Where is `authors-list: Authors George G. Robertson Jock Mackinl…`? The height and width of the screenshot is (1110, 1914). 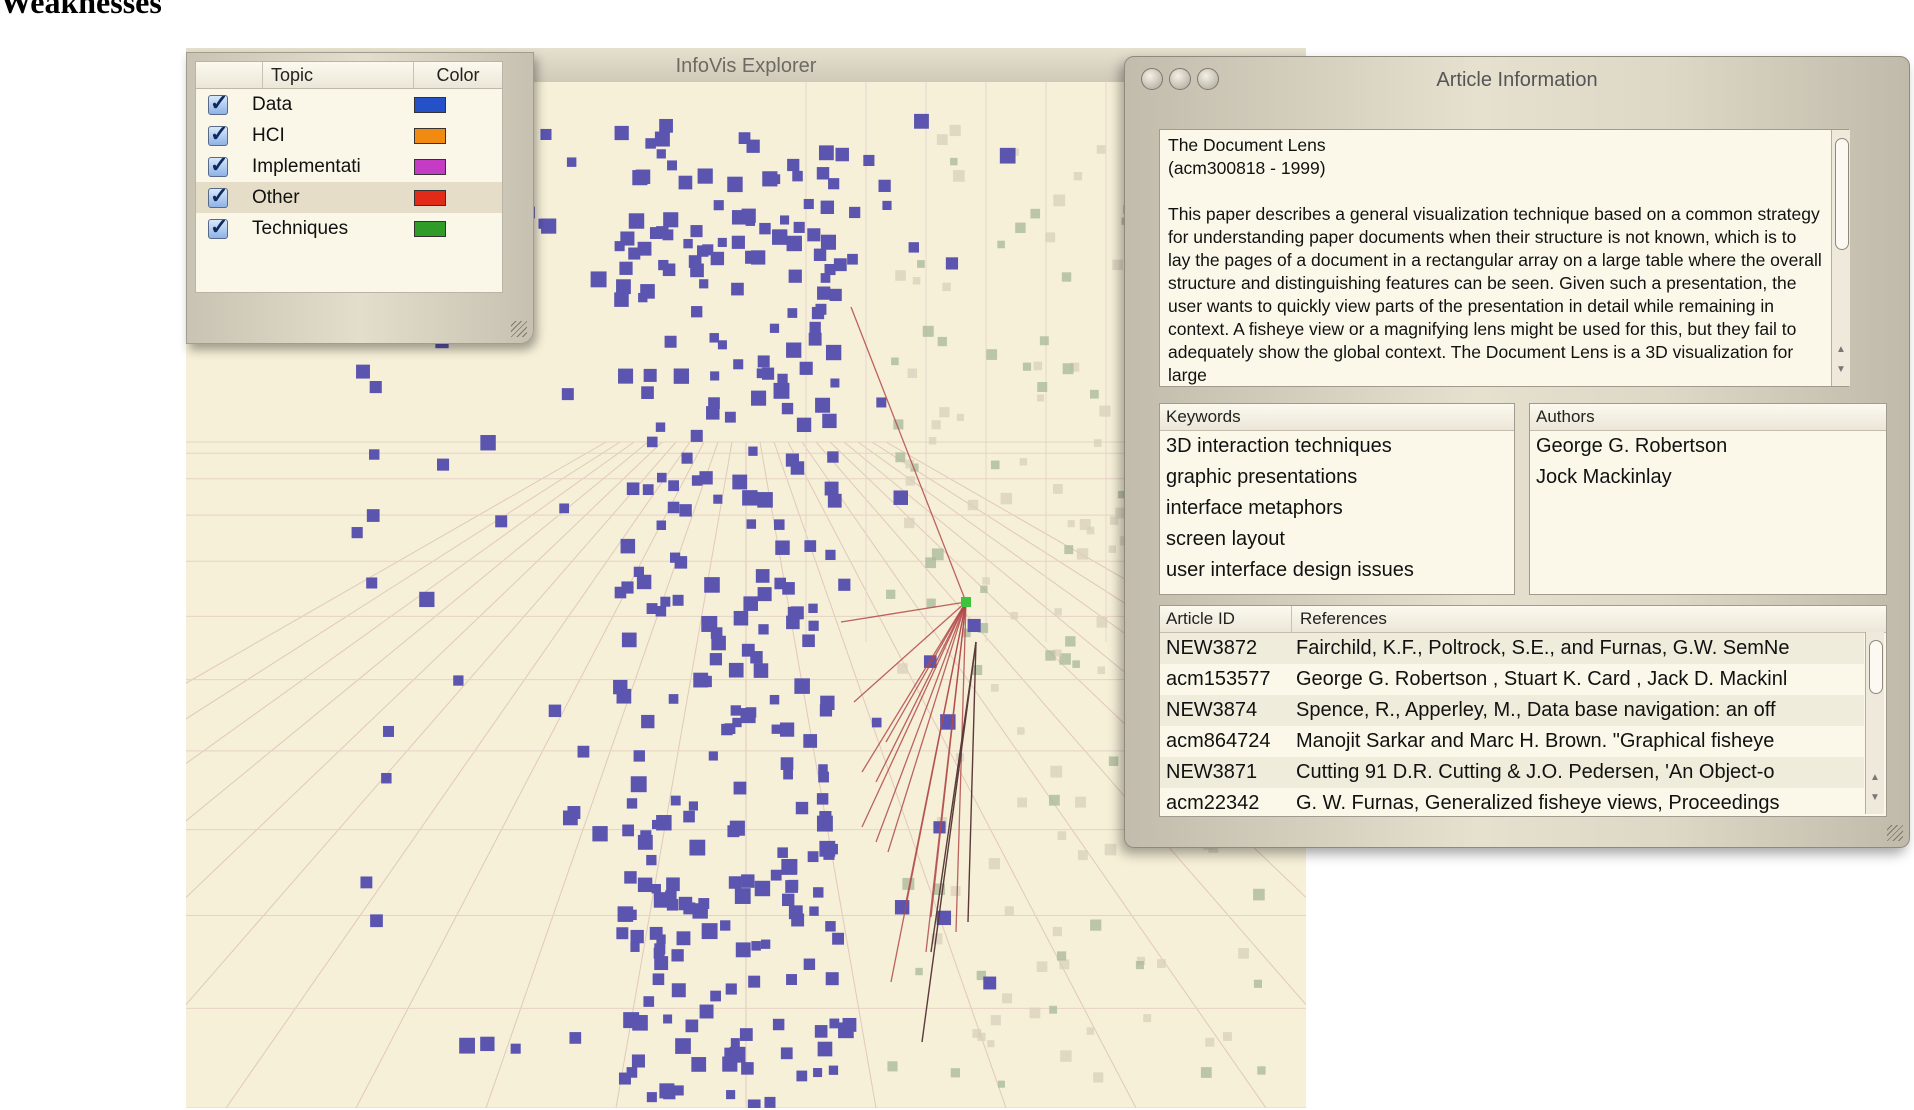 authors-list: Authors George G. Robertson Jock Mackinl… is located at coordinates (1708, 499).